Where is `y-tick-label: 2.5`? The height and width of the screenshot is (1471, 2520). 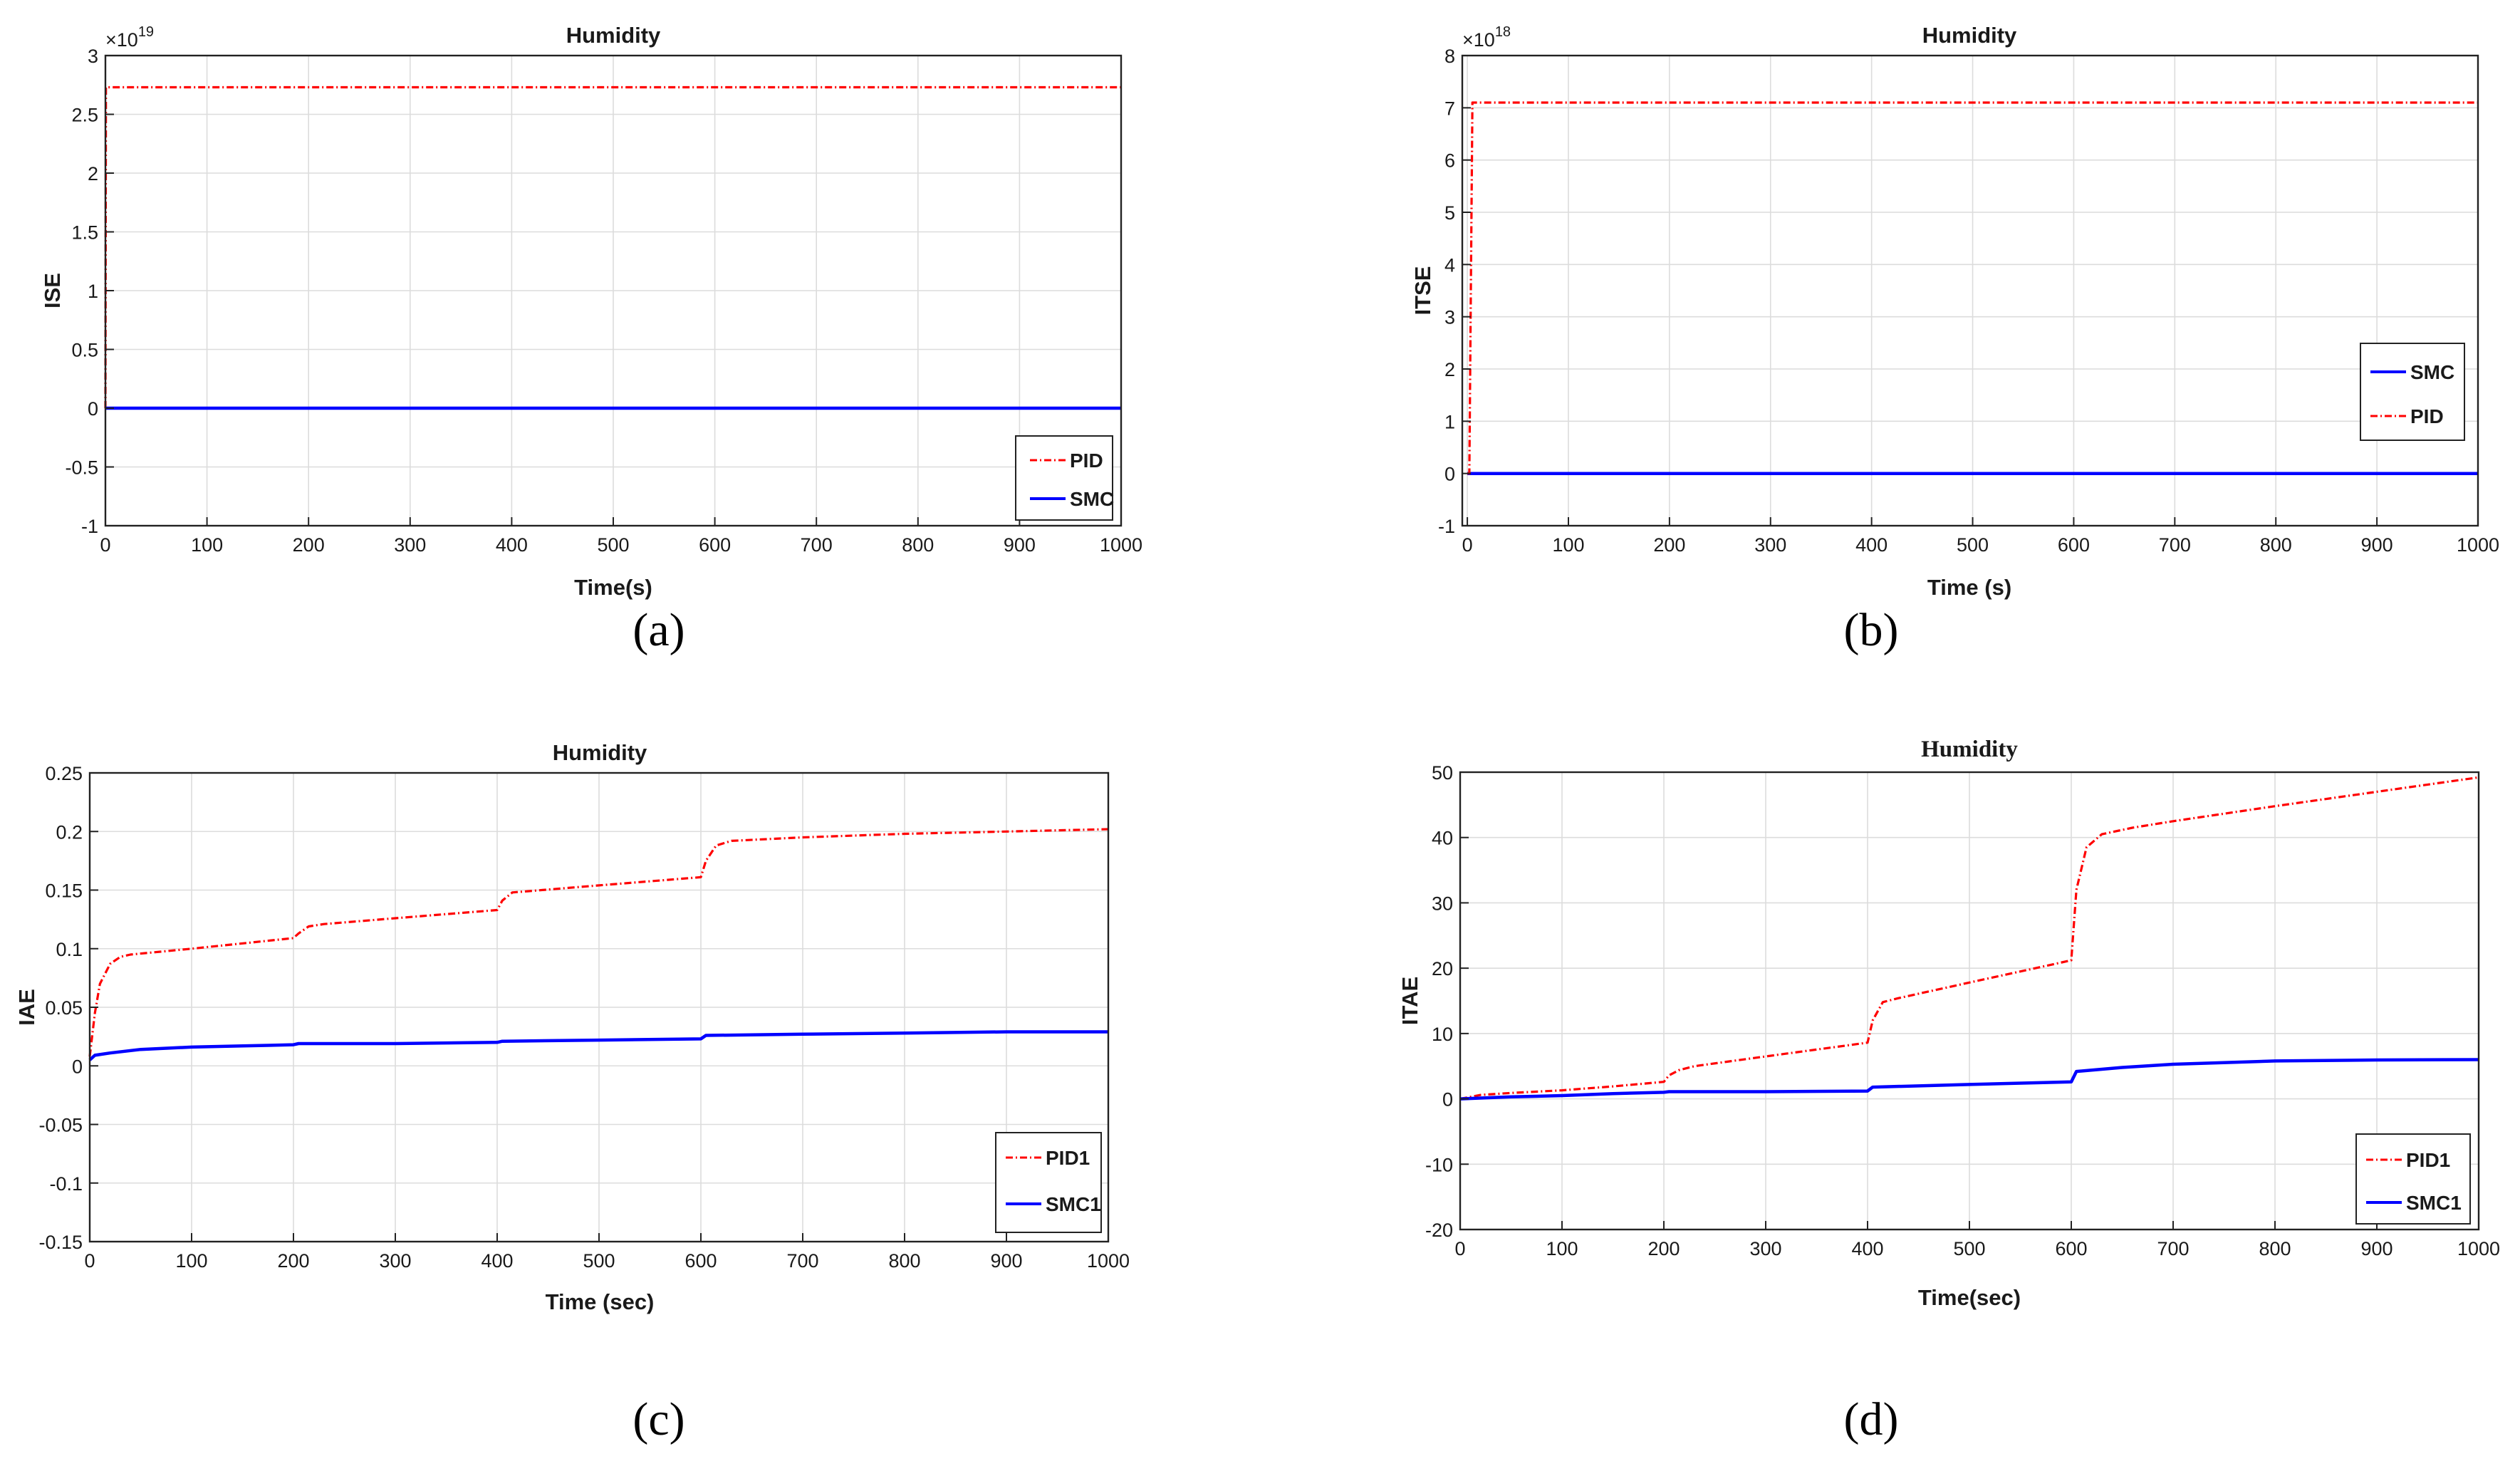 y-tick-label: 2.5 is located at coordinates (84, 115).